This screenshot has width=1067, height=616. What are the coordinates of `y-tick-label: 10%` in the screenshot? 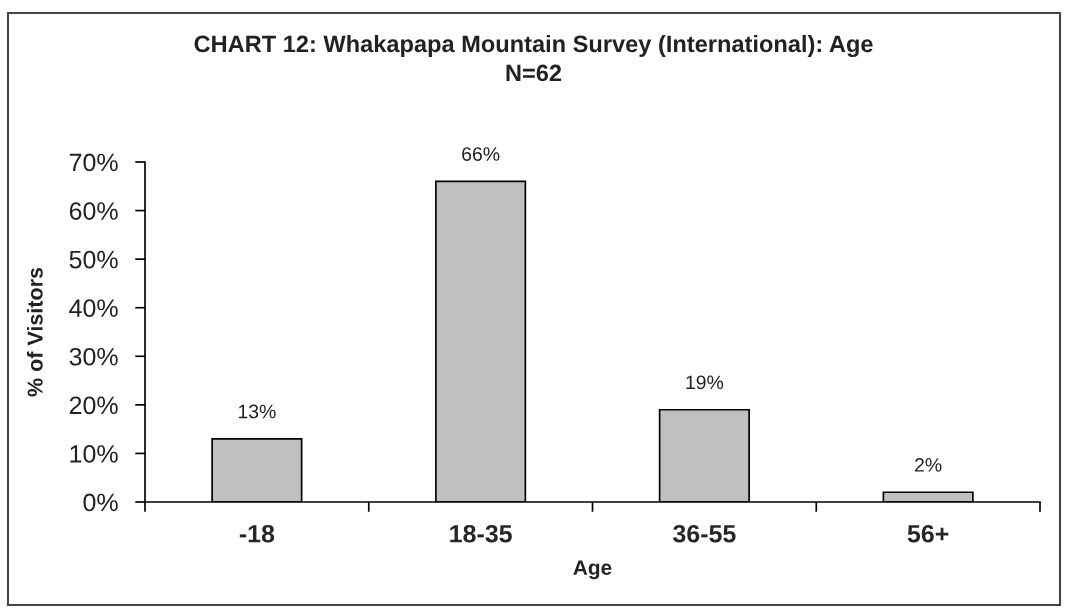 It's located at (94, 454).